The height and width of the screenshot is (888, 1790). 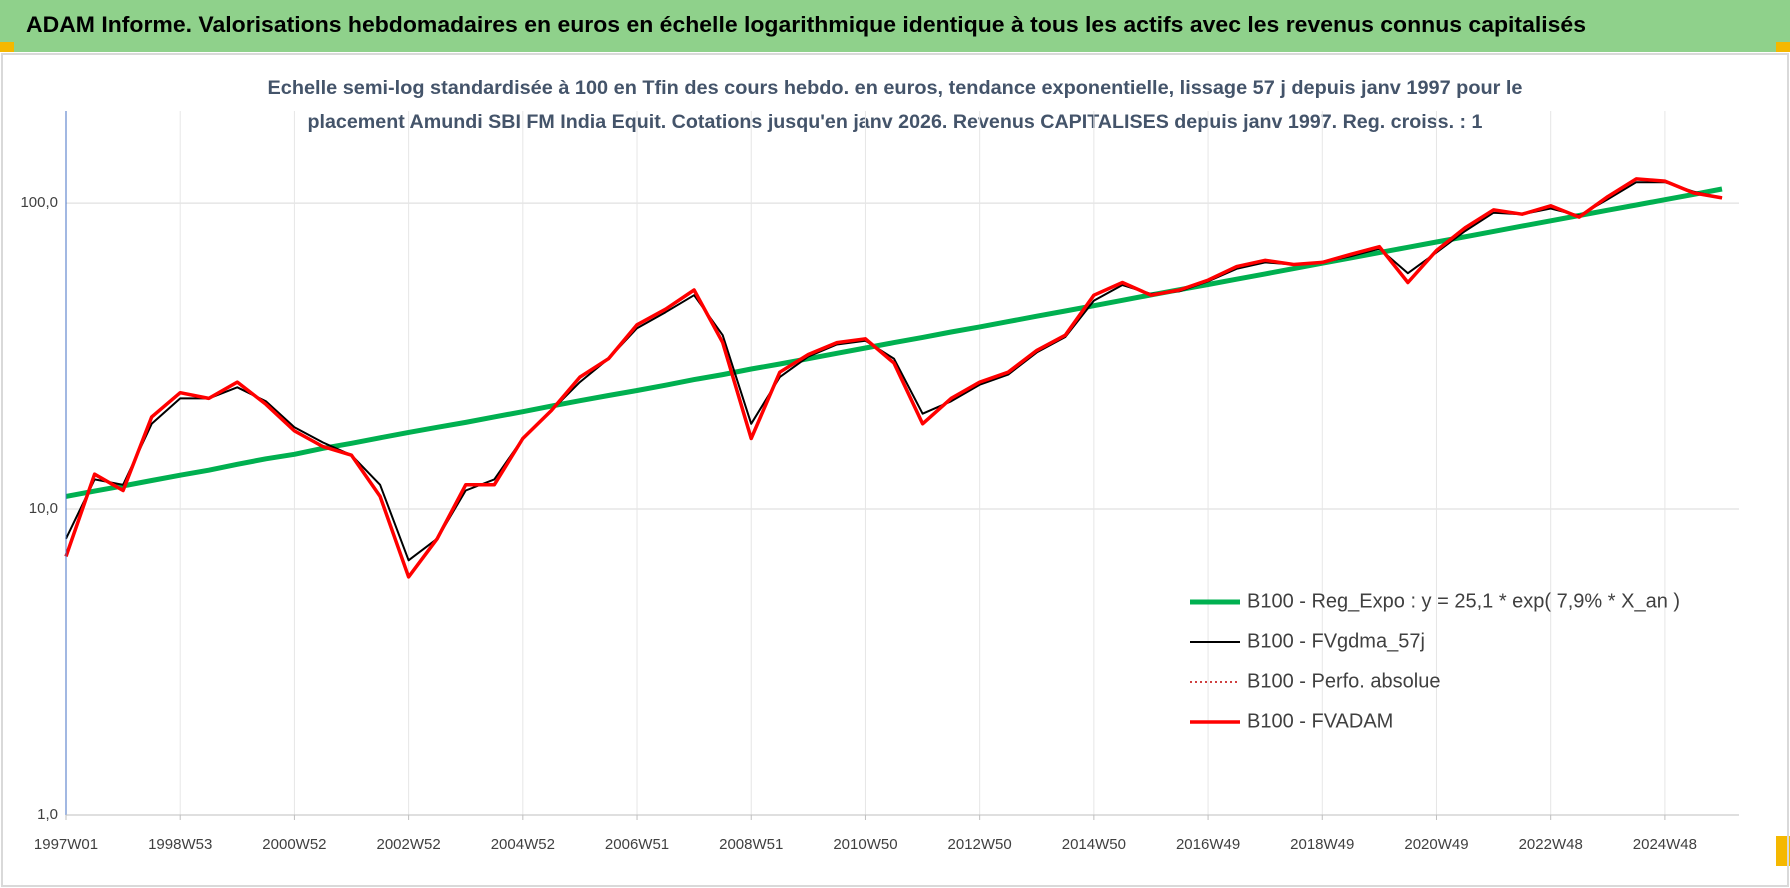 What do you see at coordinates (1094, 844) in the screenshot?
I see `x-tick-label: 2014W50` at bounding box center [1094, 844].